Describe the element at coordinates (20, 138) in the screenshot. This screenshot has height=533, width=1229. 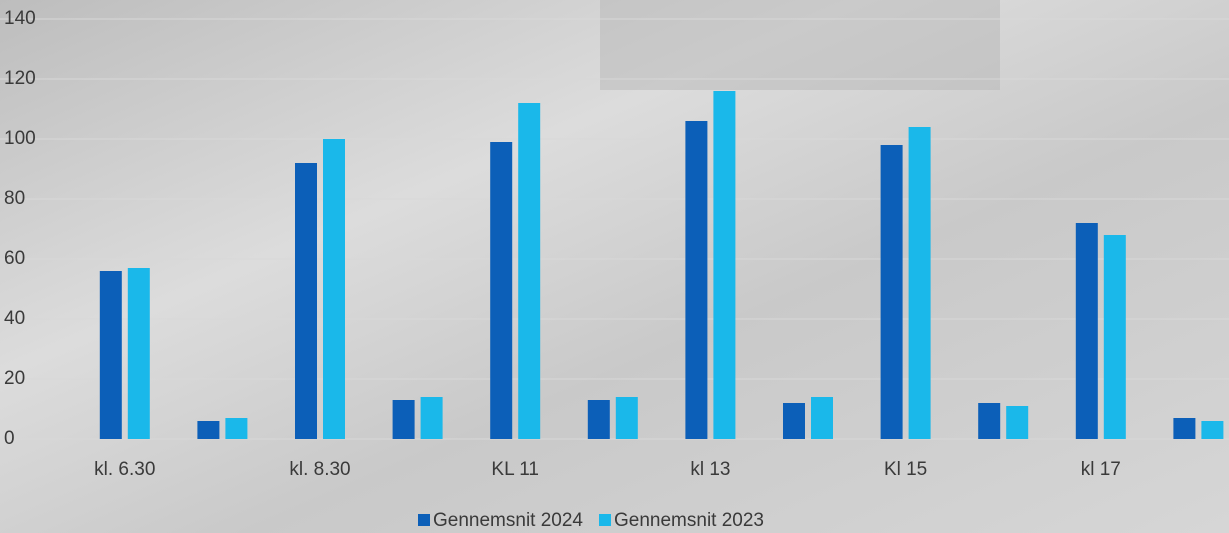
I see `y-tick-label: 100` at that location.